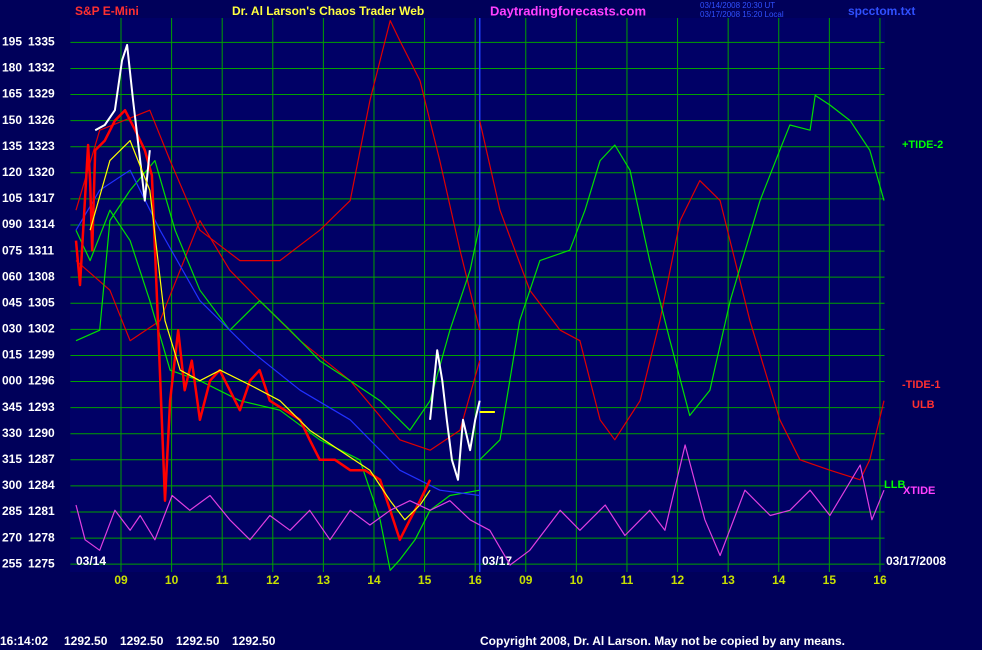  What do you see at coordinates (328, 11) in the screenshot?
I see `chart-title: Dr. Al Larson's Chaos Trader Web` at bounding box center [328, 11].